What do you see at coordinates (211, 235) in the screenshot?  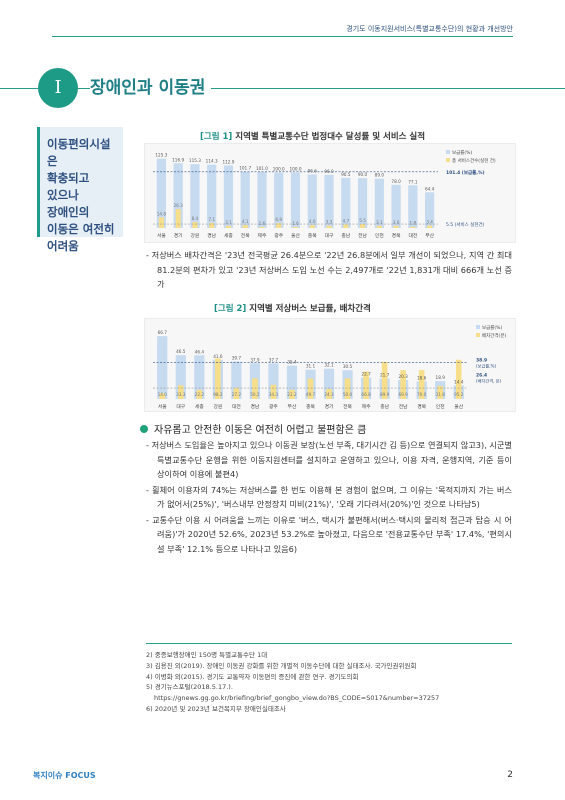 I see `x-tick-label: 경남` at bounding box center [211, 235].